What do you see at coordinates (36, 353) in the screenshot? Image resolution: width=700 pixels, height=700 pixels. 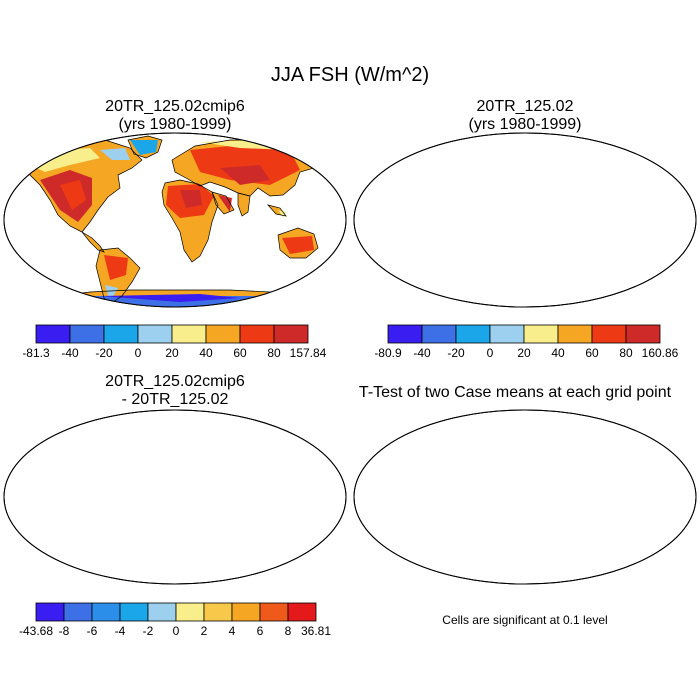 I see `colorbar-tick-label: -81.3` at bounding box center [36, 353].